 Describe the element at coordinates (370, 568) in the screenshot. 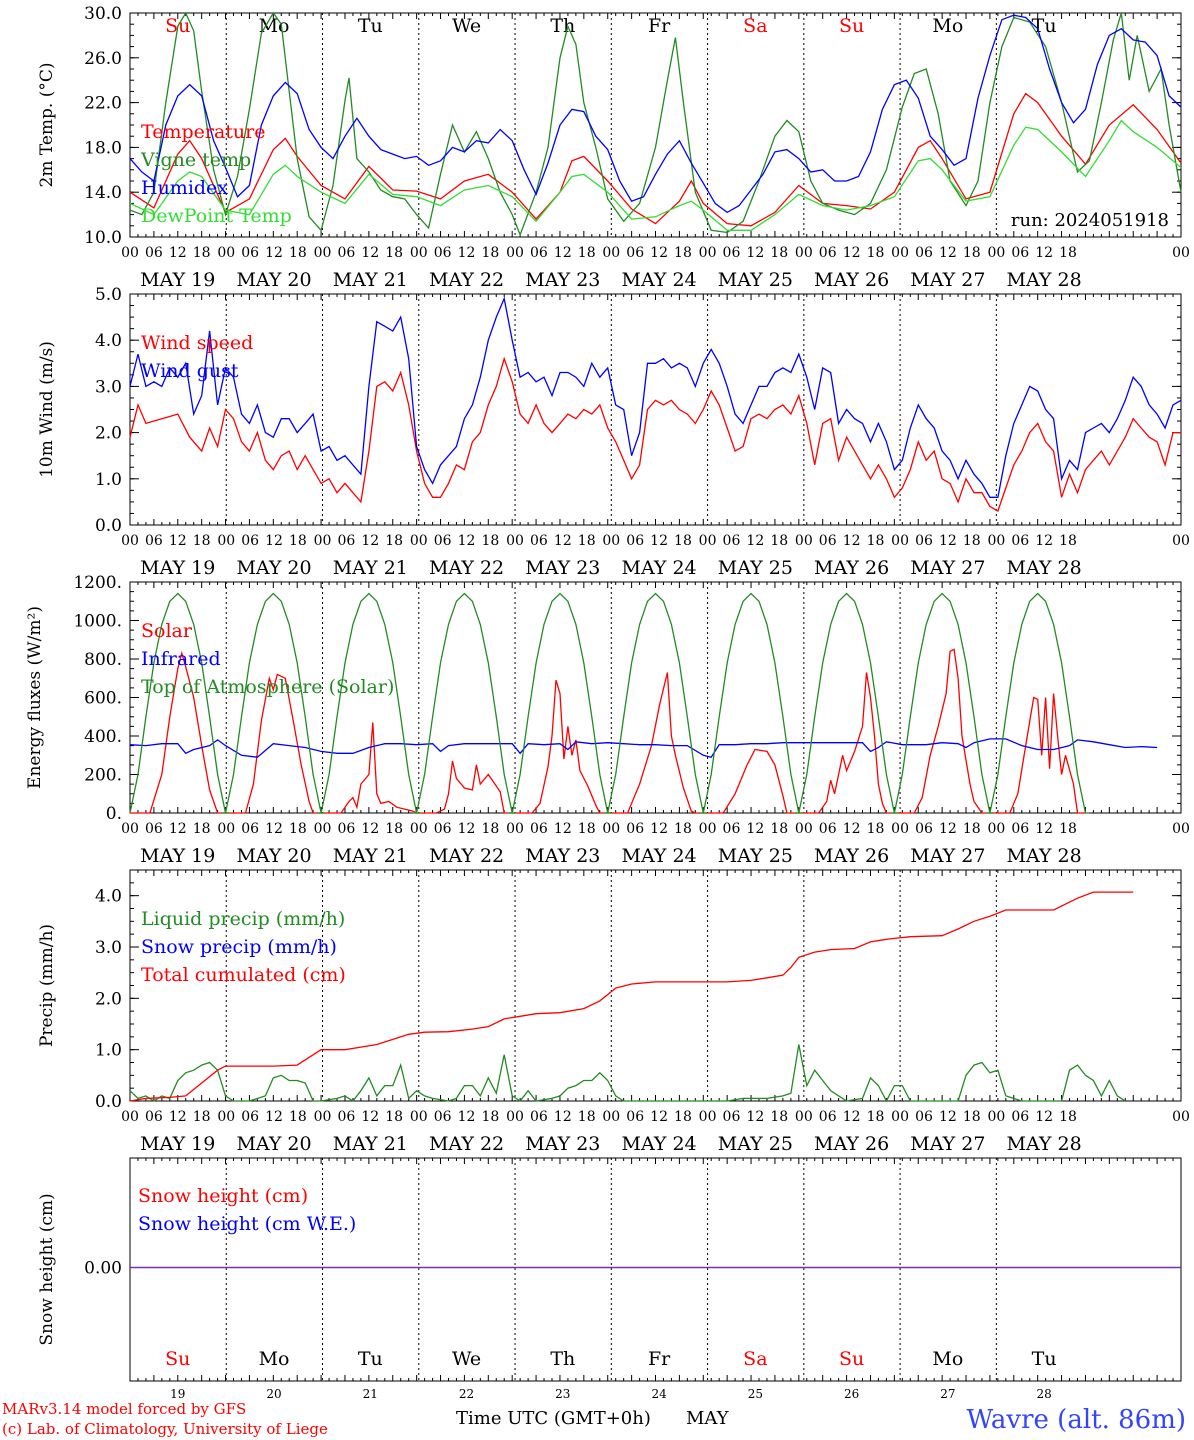

I see `day-label: MAY 21` at that location.